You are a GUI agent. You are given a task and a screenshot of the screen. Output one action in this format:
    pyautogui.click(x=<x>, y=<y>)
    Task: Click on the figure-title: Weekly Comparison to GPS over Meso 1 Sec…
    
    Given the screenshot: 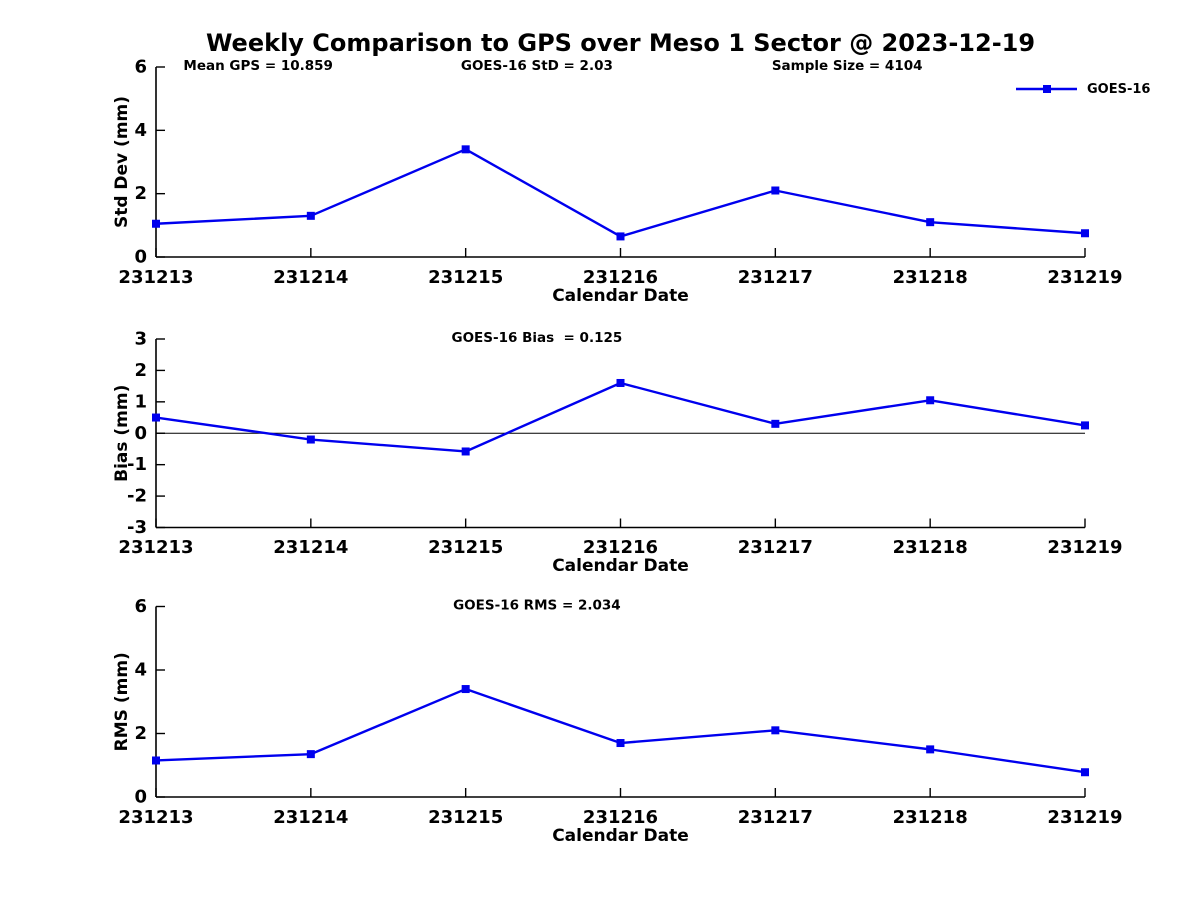 What is the action you would take?
    pyautogui.click(x=620, y=43)
    